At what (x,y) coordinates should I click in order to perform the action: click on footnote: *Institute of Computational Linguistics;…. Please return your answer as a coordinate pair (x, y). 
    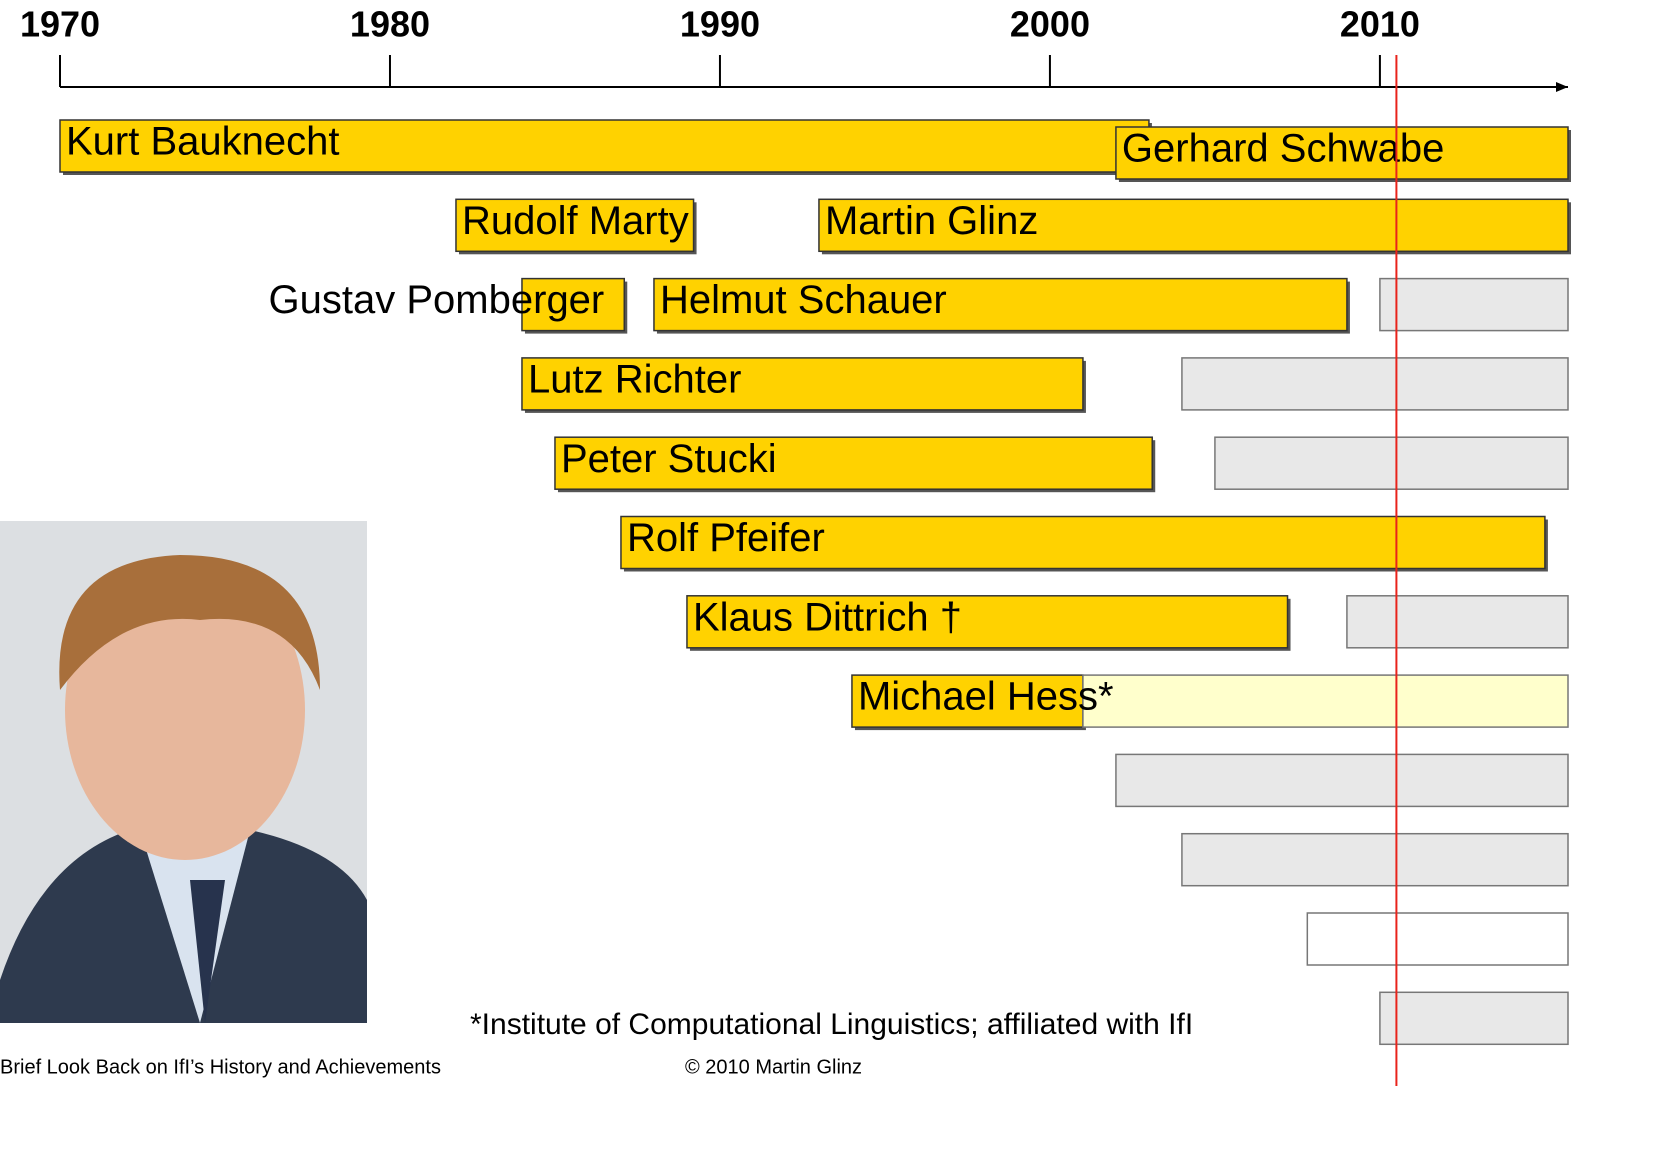
    Looking at the image, I should click on (831, 1024).